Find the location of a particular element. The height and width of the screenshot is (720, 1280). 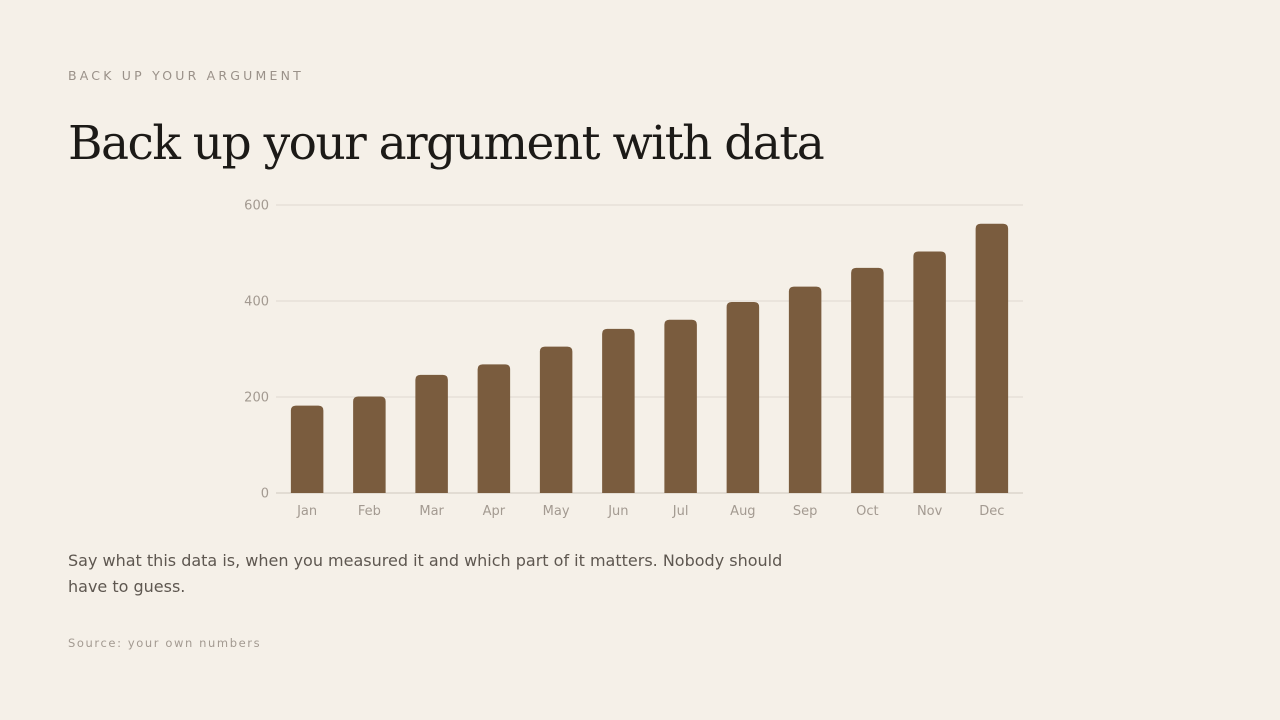

x-tick-label: Oct is located at coordinates (867, 511).